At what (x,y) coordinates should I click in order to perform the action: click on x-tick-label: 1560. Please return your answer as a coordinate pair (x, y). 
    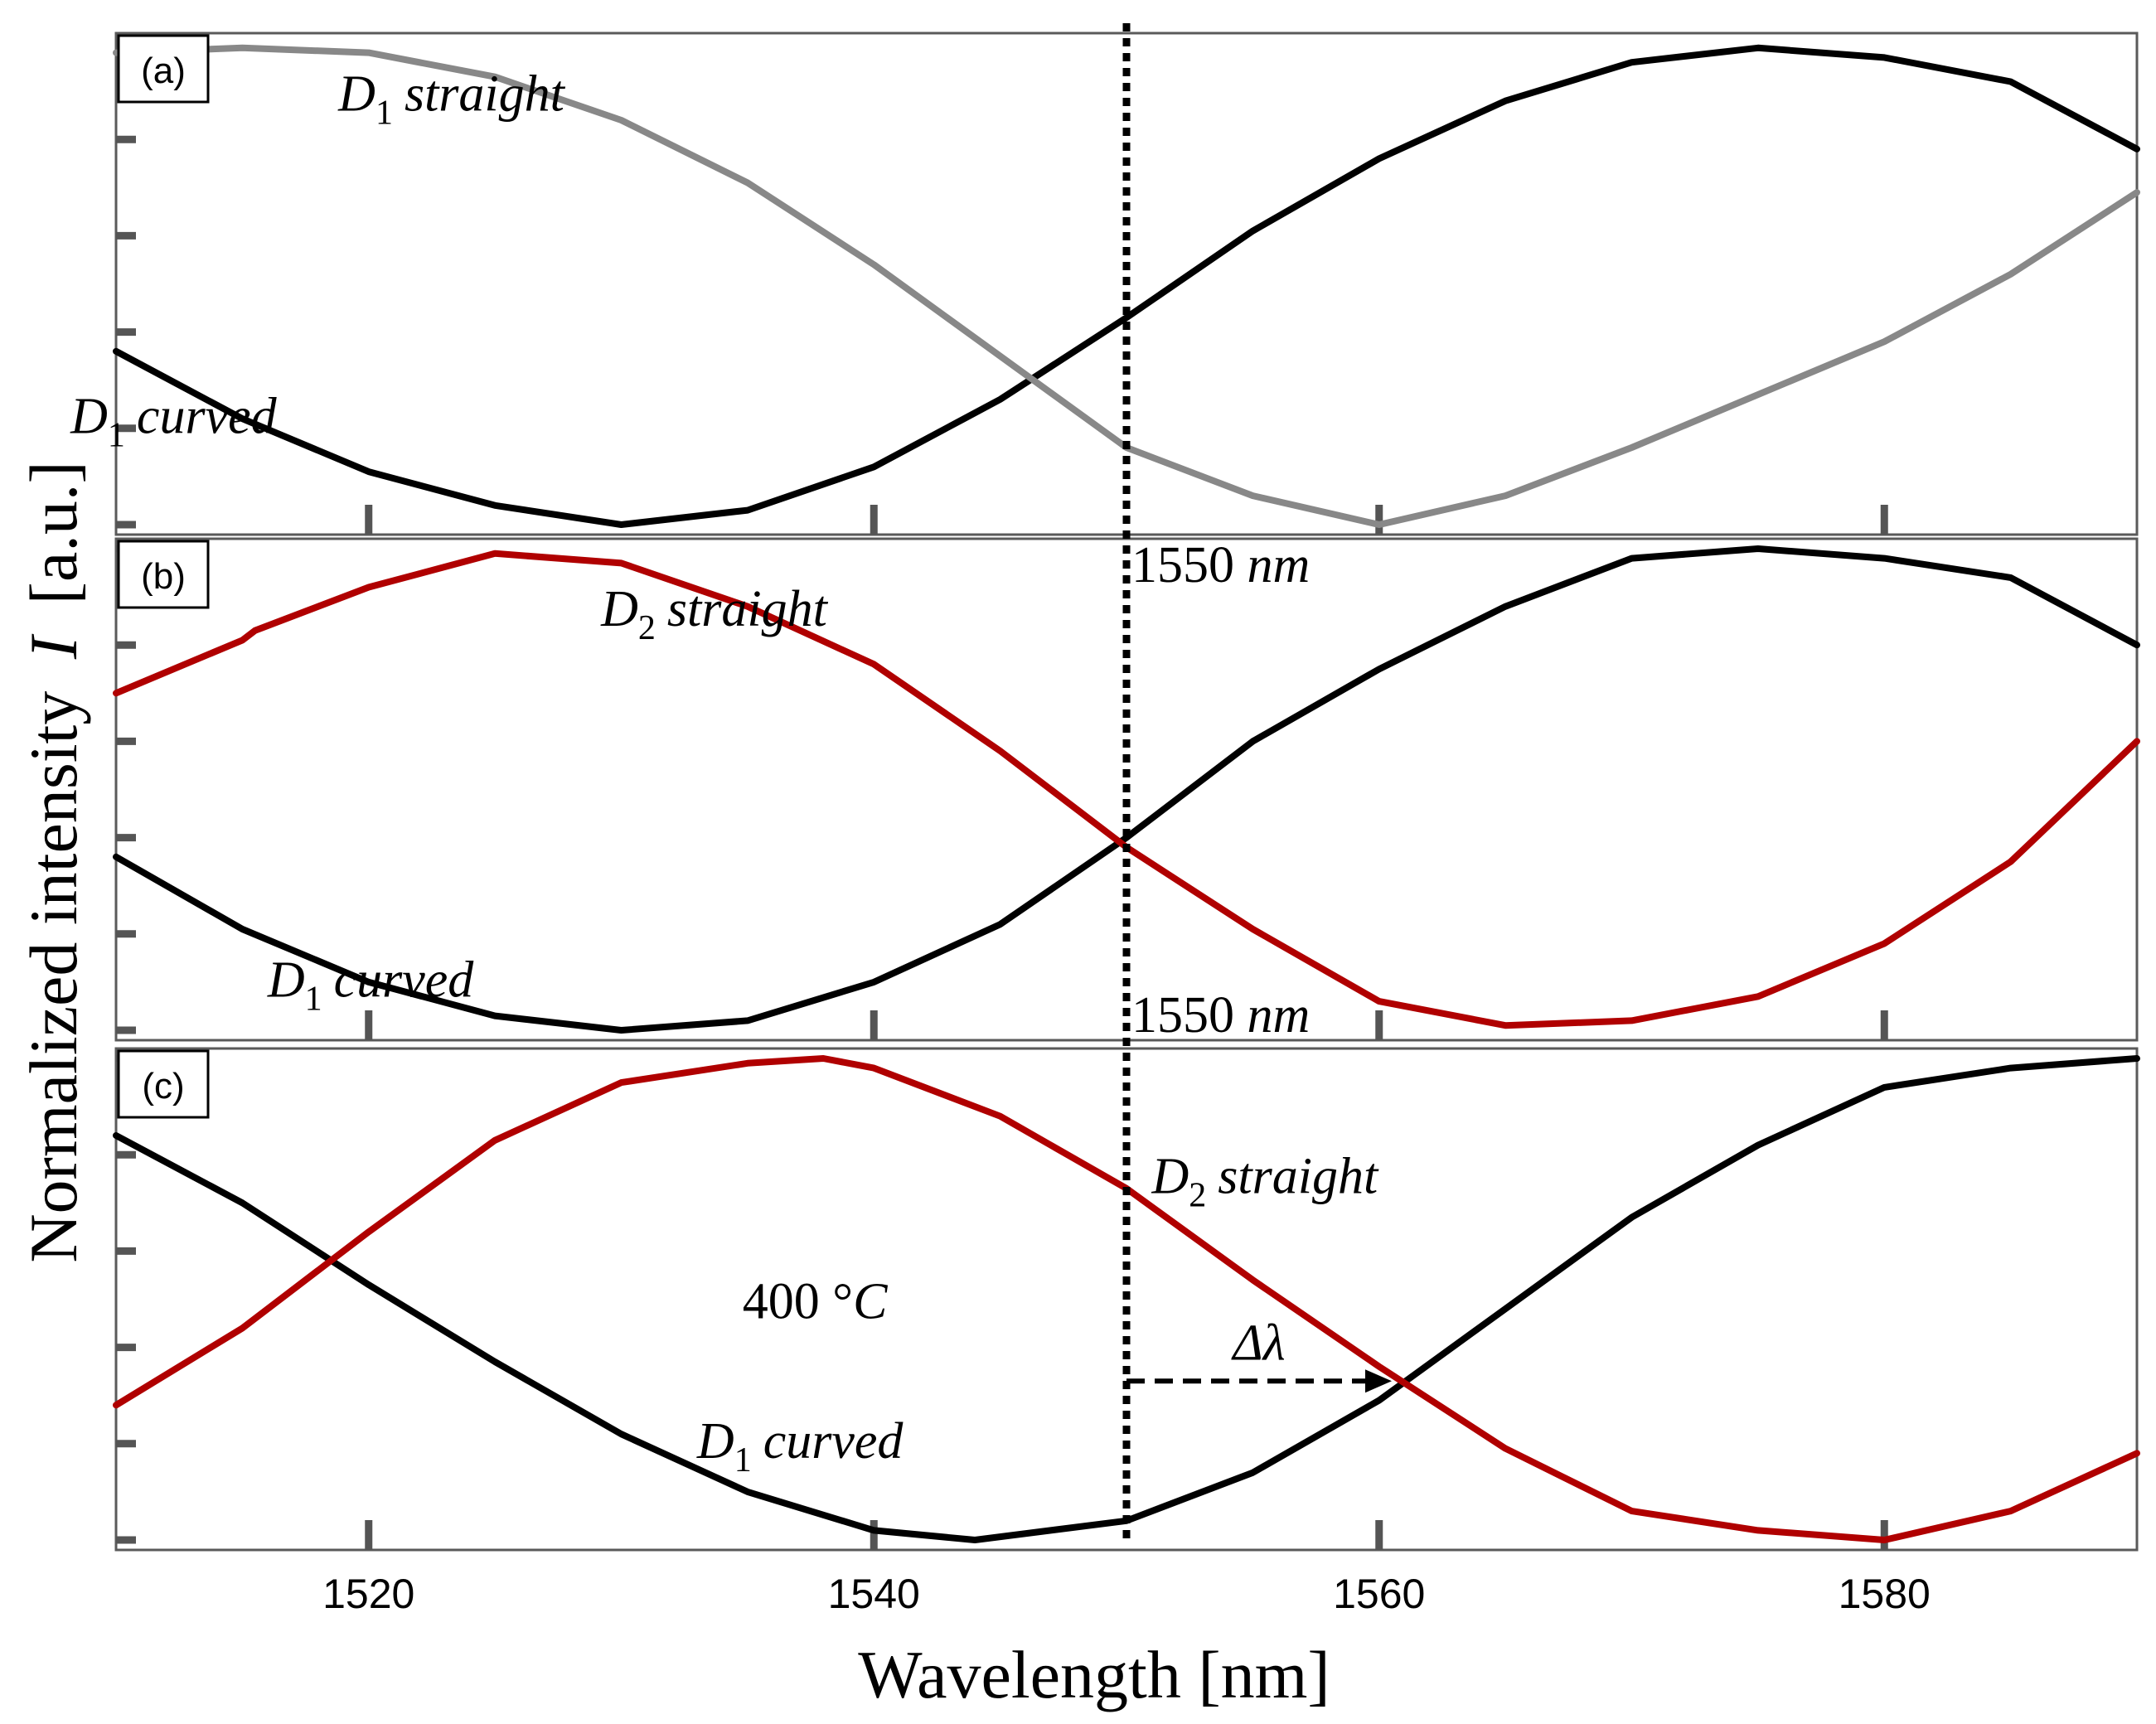
    Looking at the image, I should click on (1379, 1594).